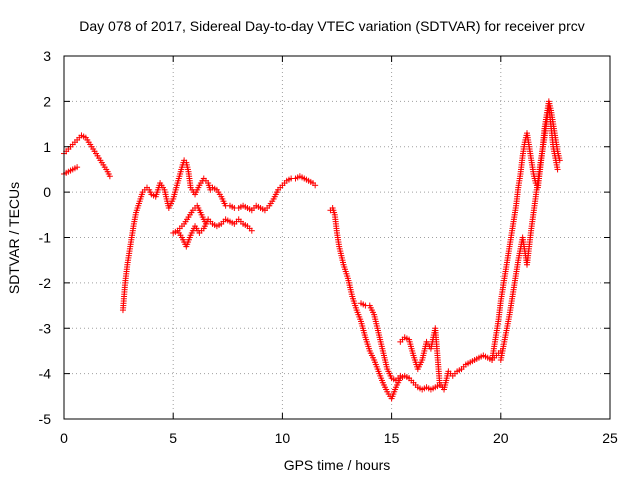 The width and height of the screenshot is (640, 480). What do you see at coordinates (14, 238) in the screenshot?
I see `y-axis-label: SDTVAR / TECUs` at bounding box center [14, 238].